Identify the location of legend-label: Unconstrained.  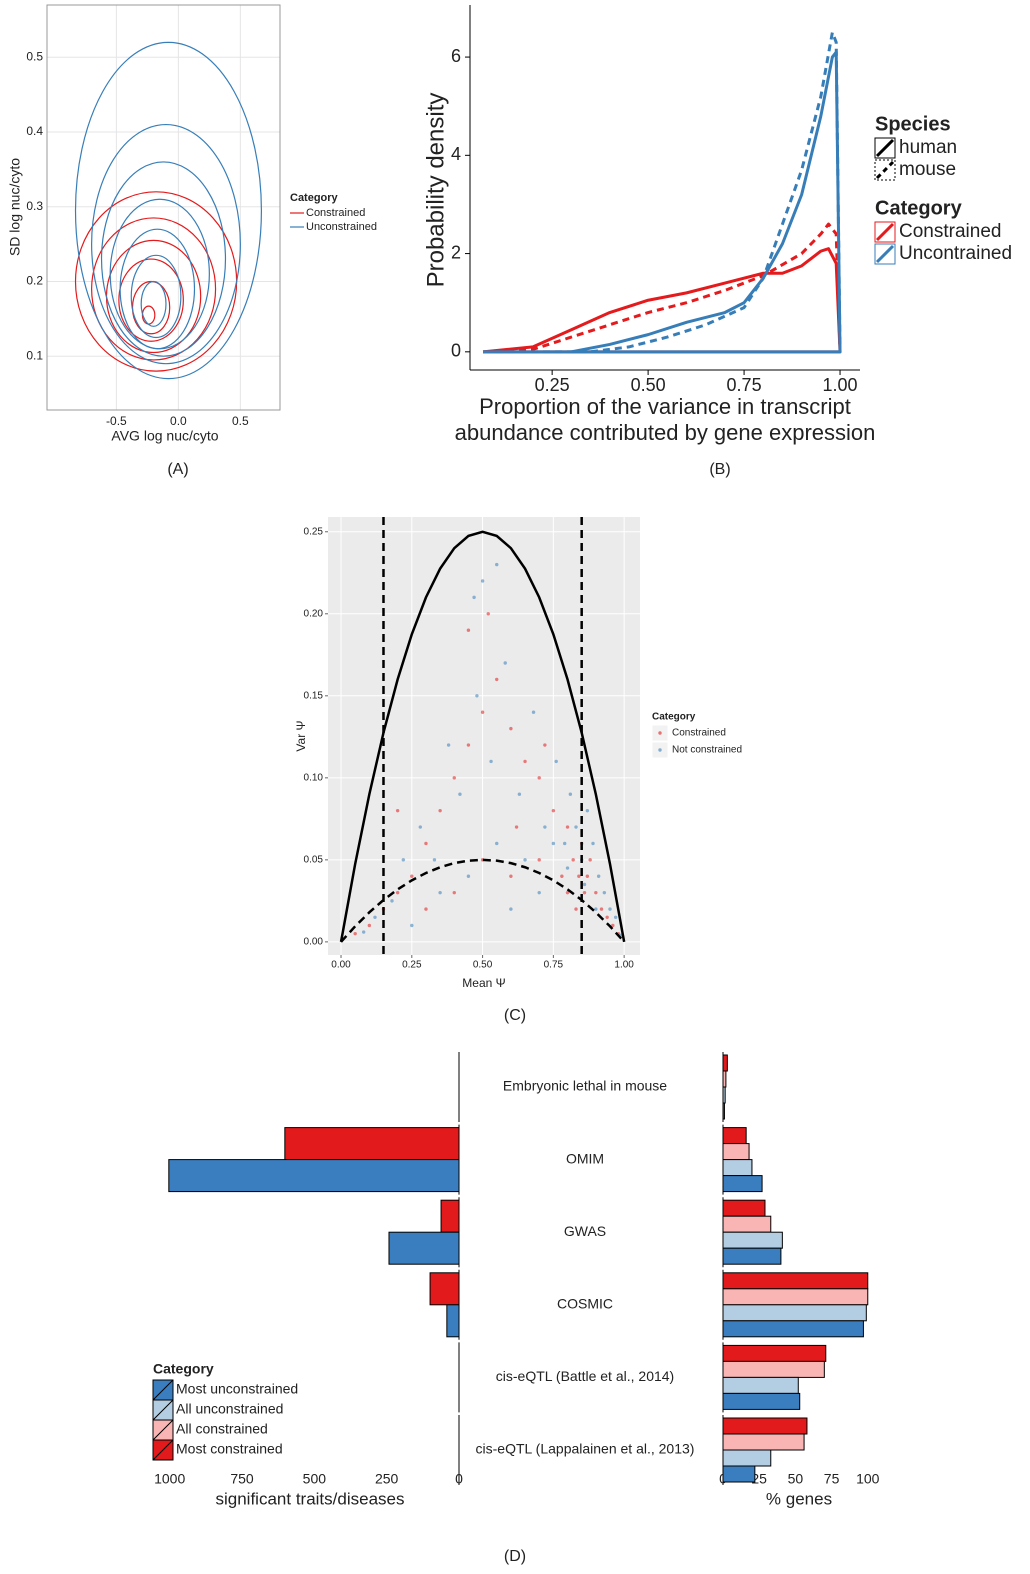
(341, 227).